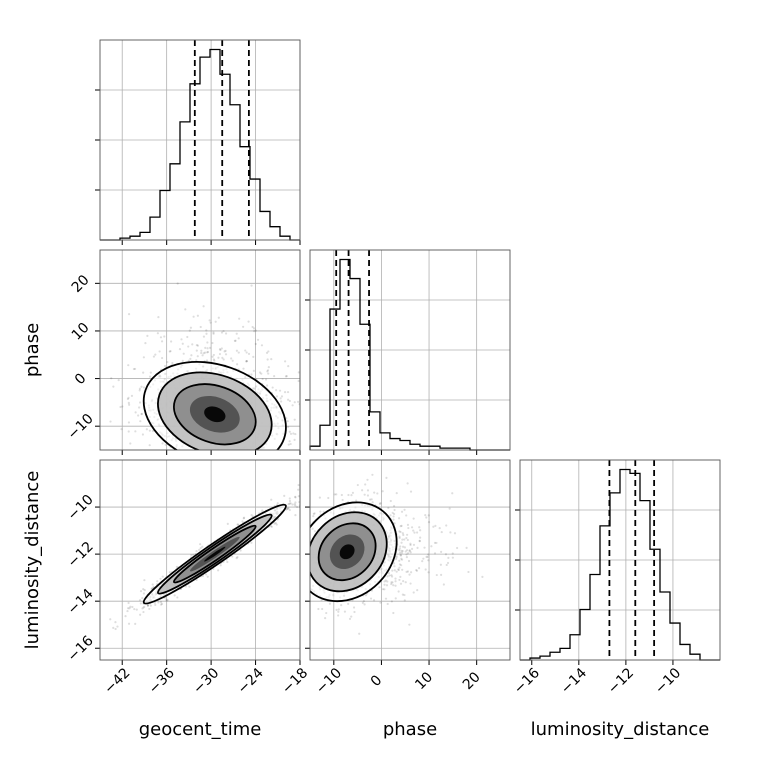 The width and height of the screenshot is (760, 760). I want to click on x-tick-label: −12, so click(621, 681).